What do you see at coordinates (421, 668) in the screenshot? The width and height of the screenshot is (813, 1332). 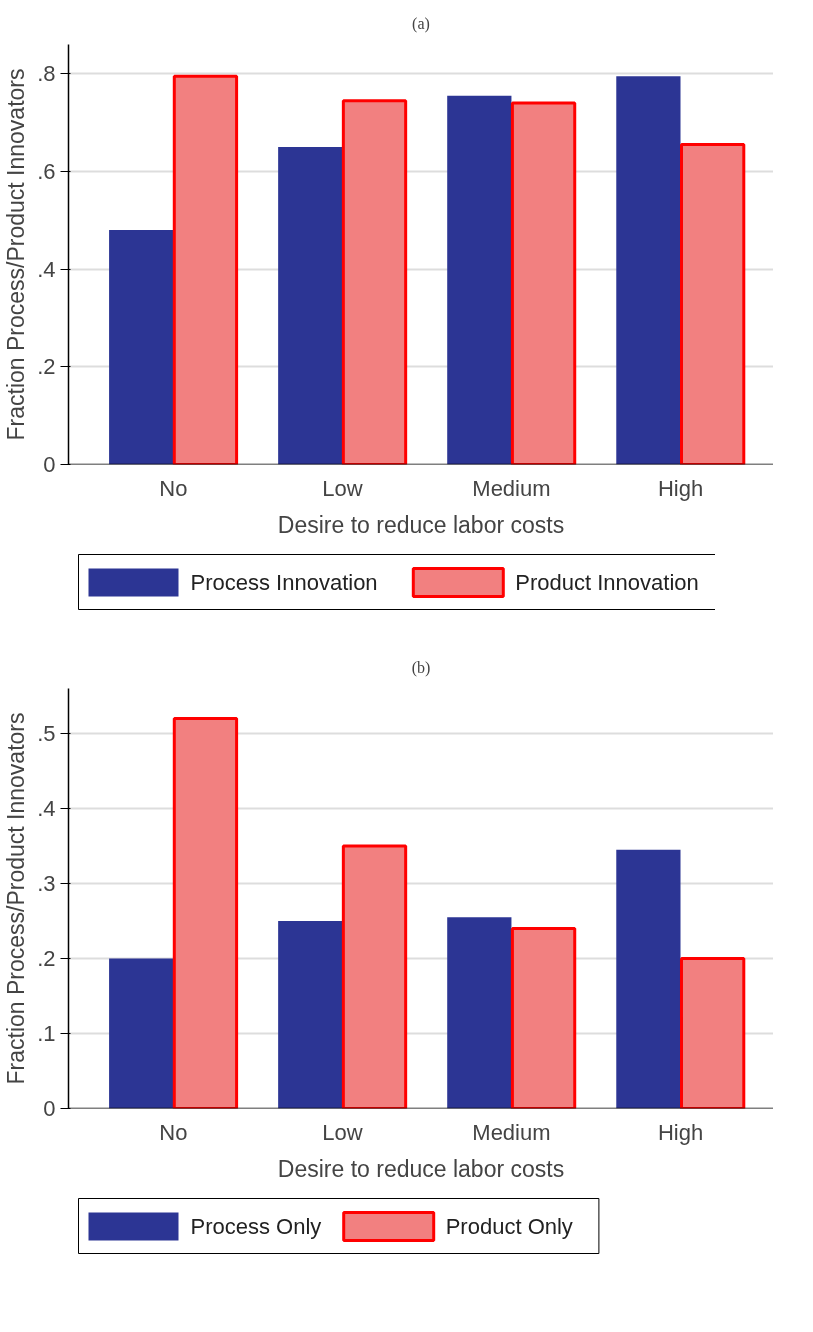 I see `chart-title: (b)` at bounding box center [421, 668].